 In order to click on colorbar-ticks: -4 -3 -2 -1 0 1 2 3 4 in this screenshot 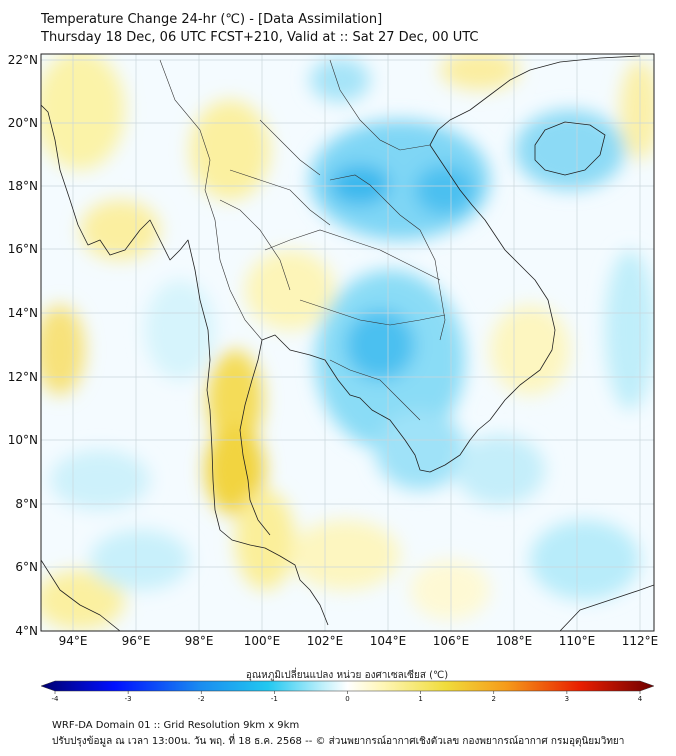, I will do `click(347, 697)`.